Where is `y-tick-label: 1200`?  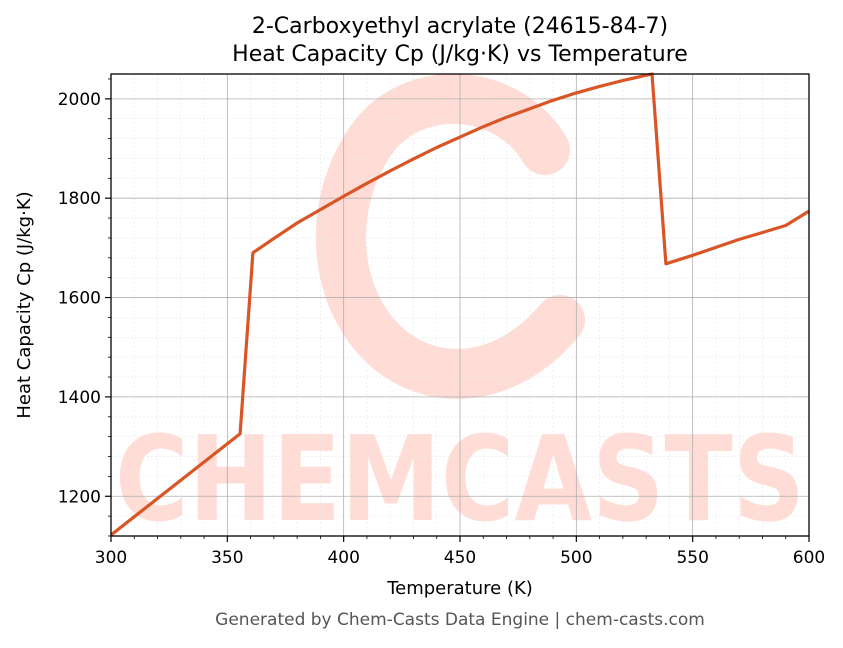
y-tick-label: 1200 is located at coordinates (79, 497).